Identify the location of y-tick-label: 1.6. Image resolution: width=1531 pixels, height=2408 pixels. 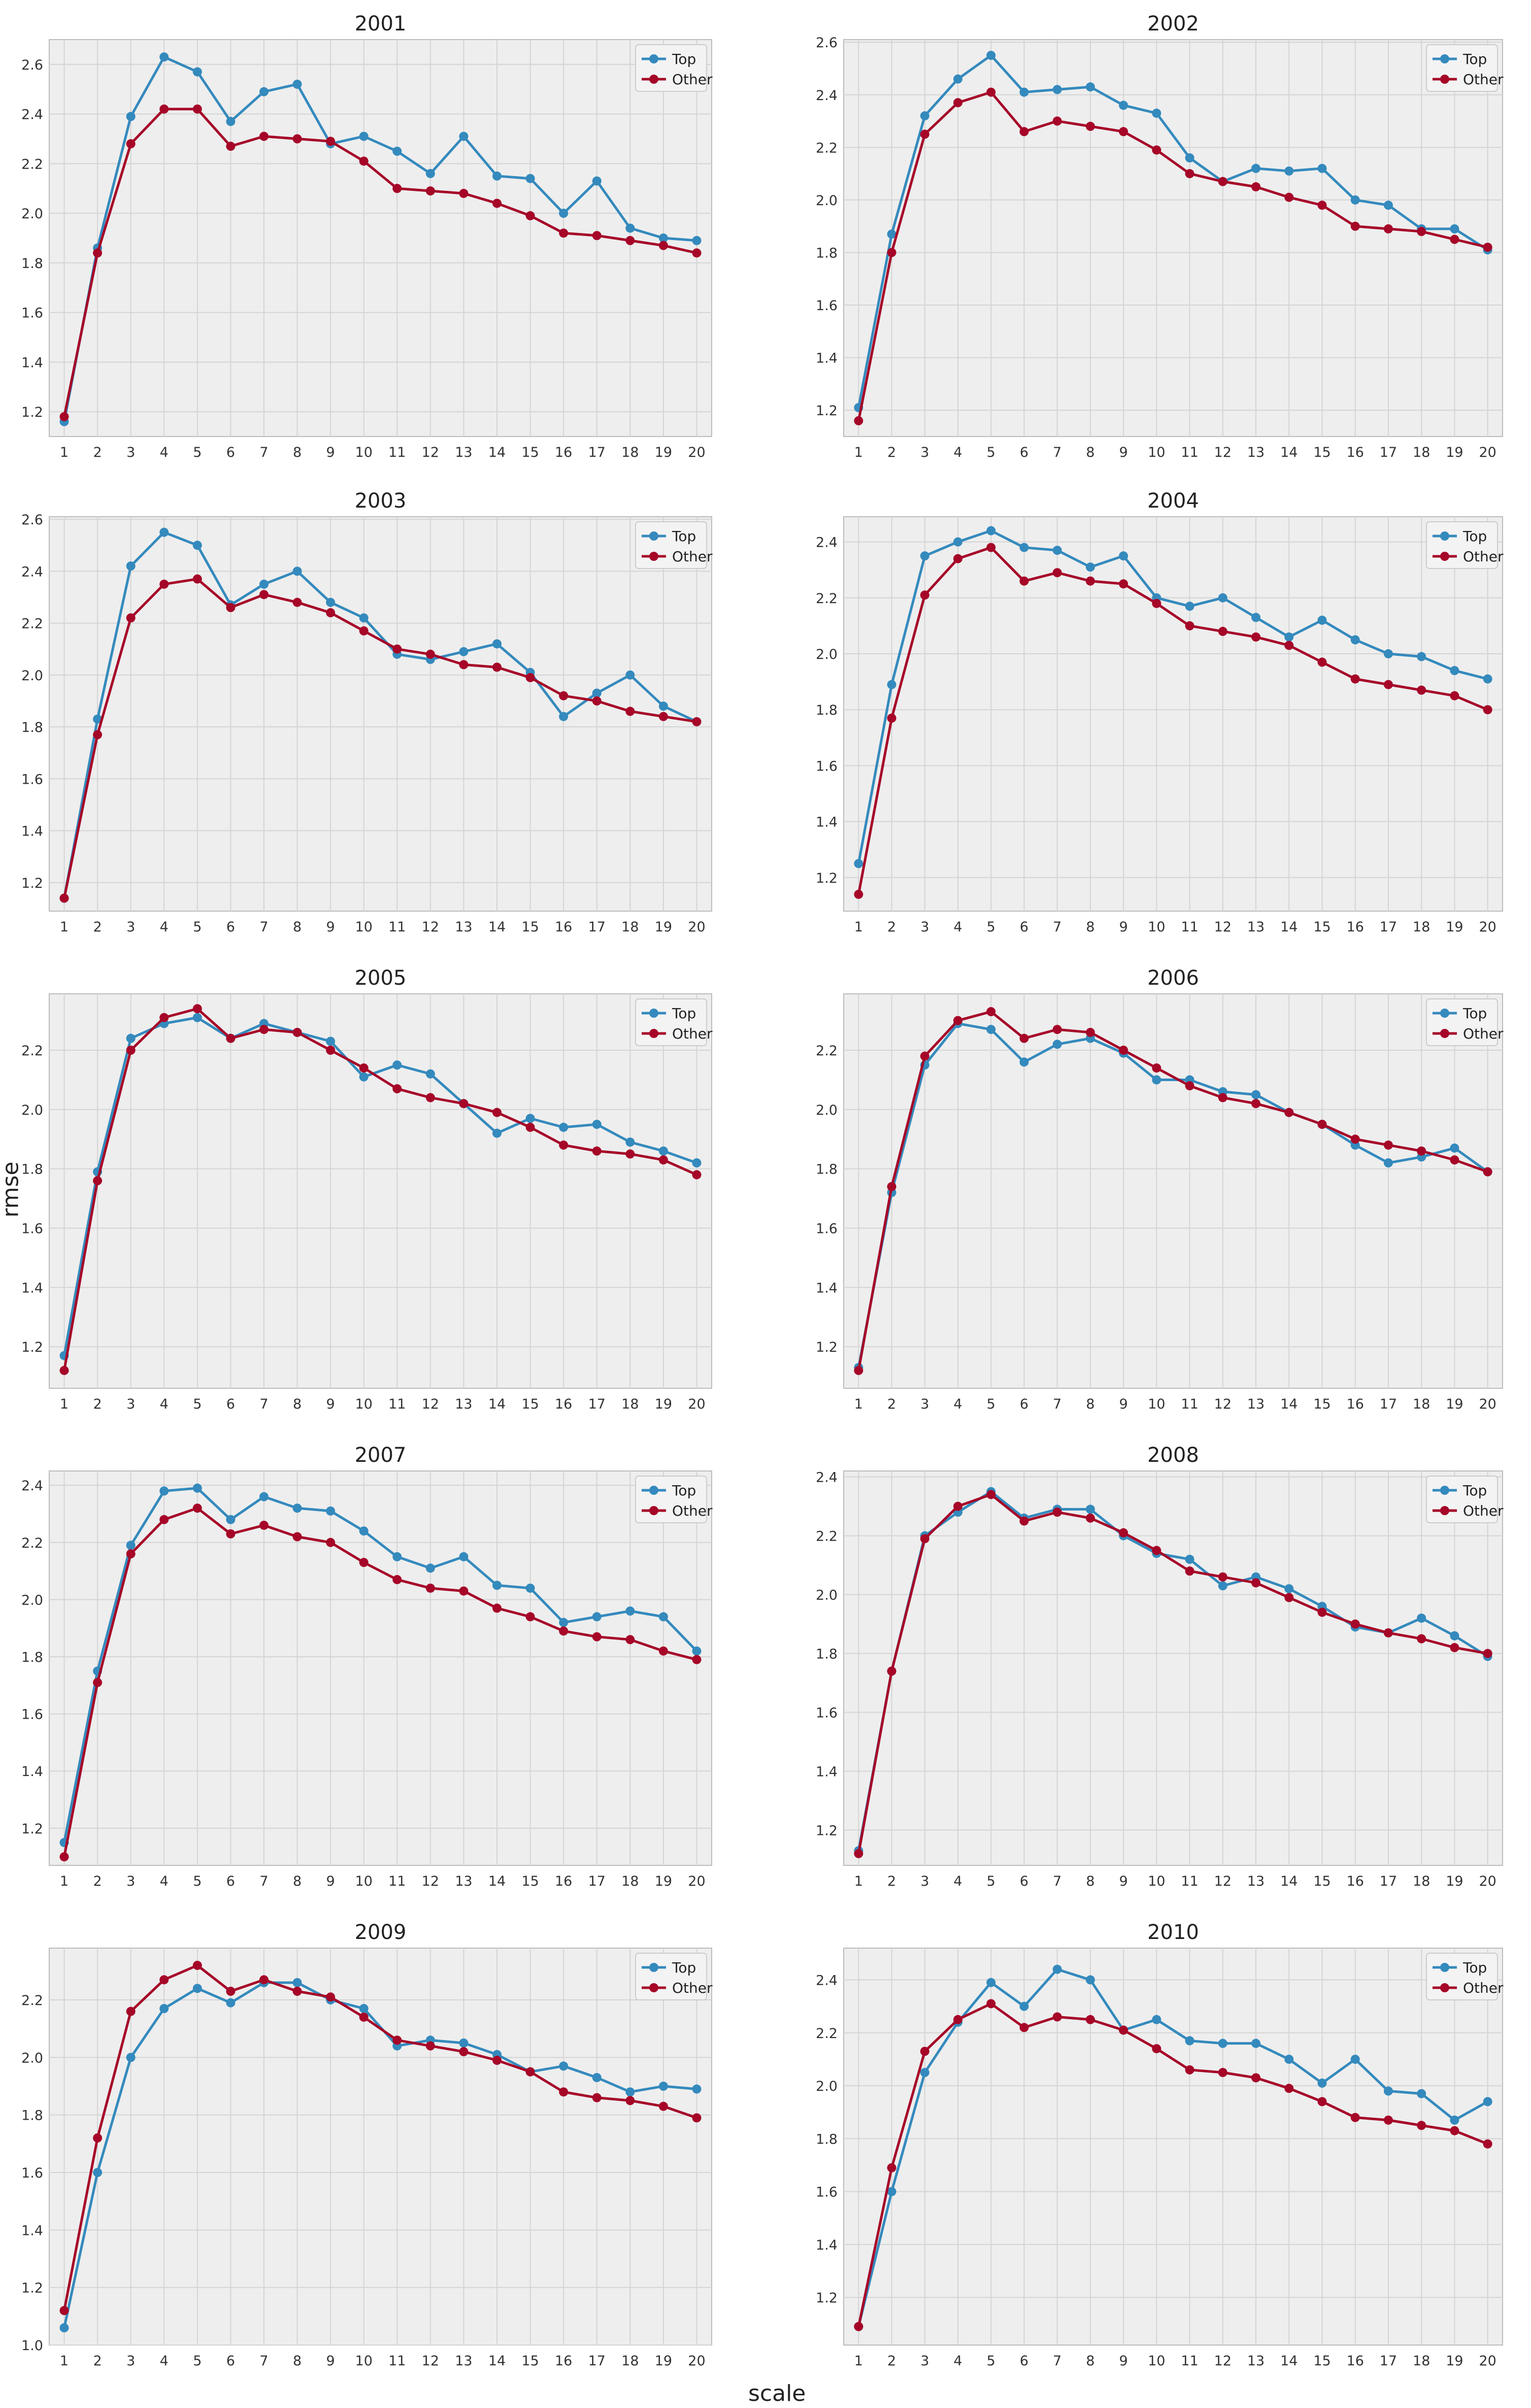
(827, 766).